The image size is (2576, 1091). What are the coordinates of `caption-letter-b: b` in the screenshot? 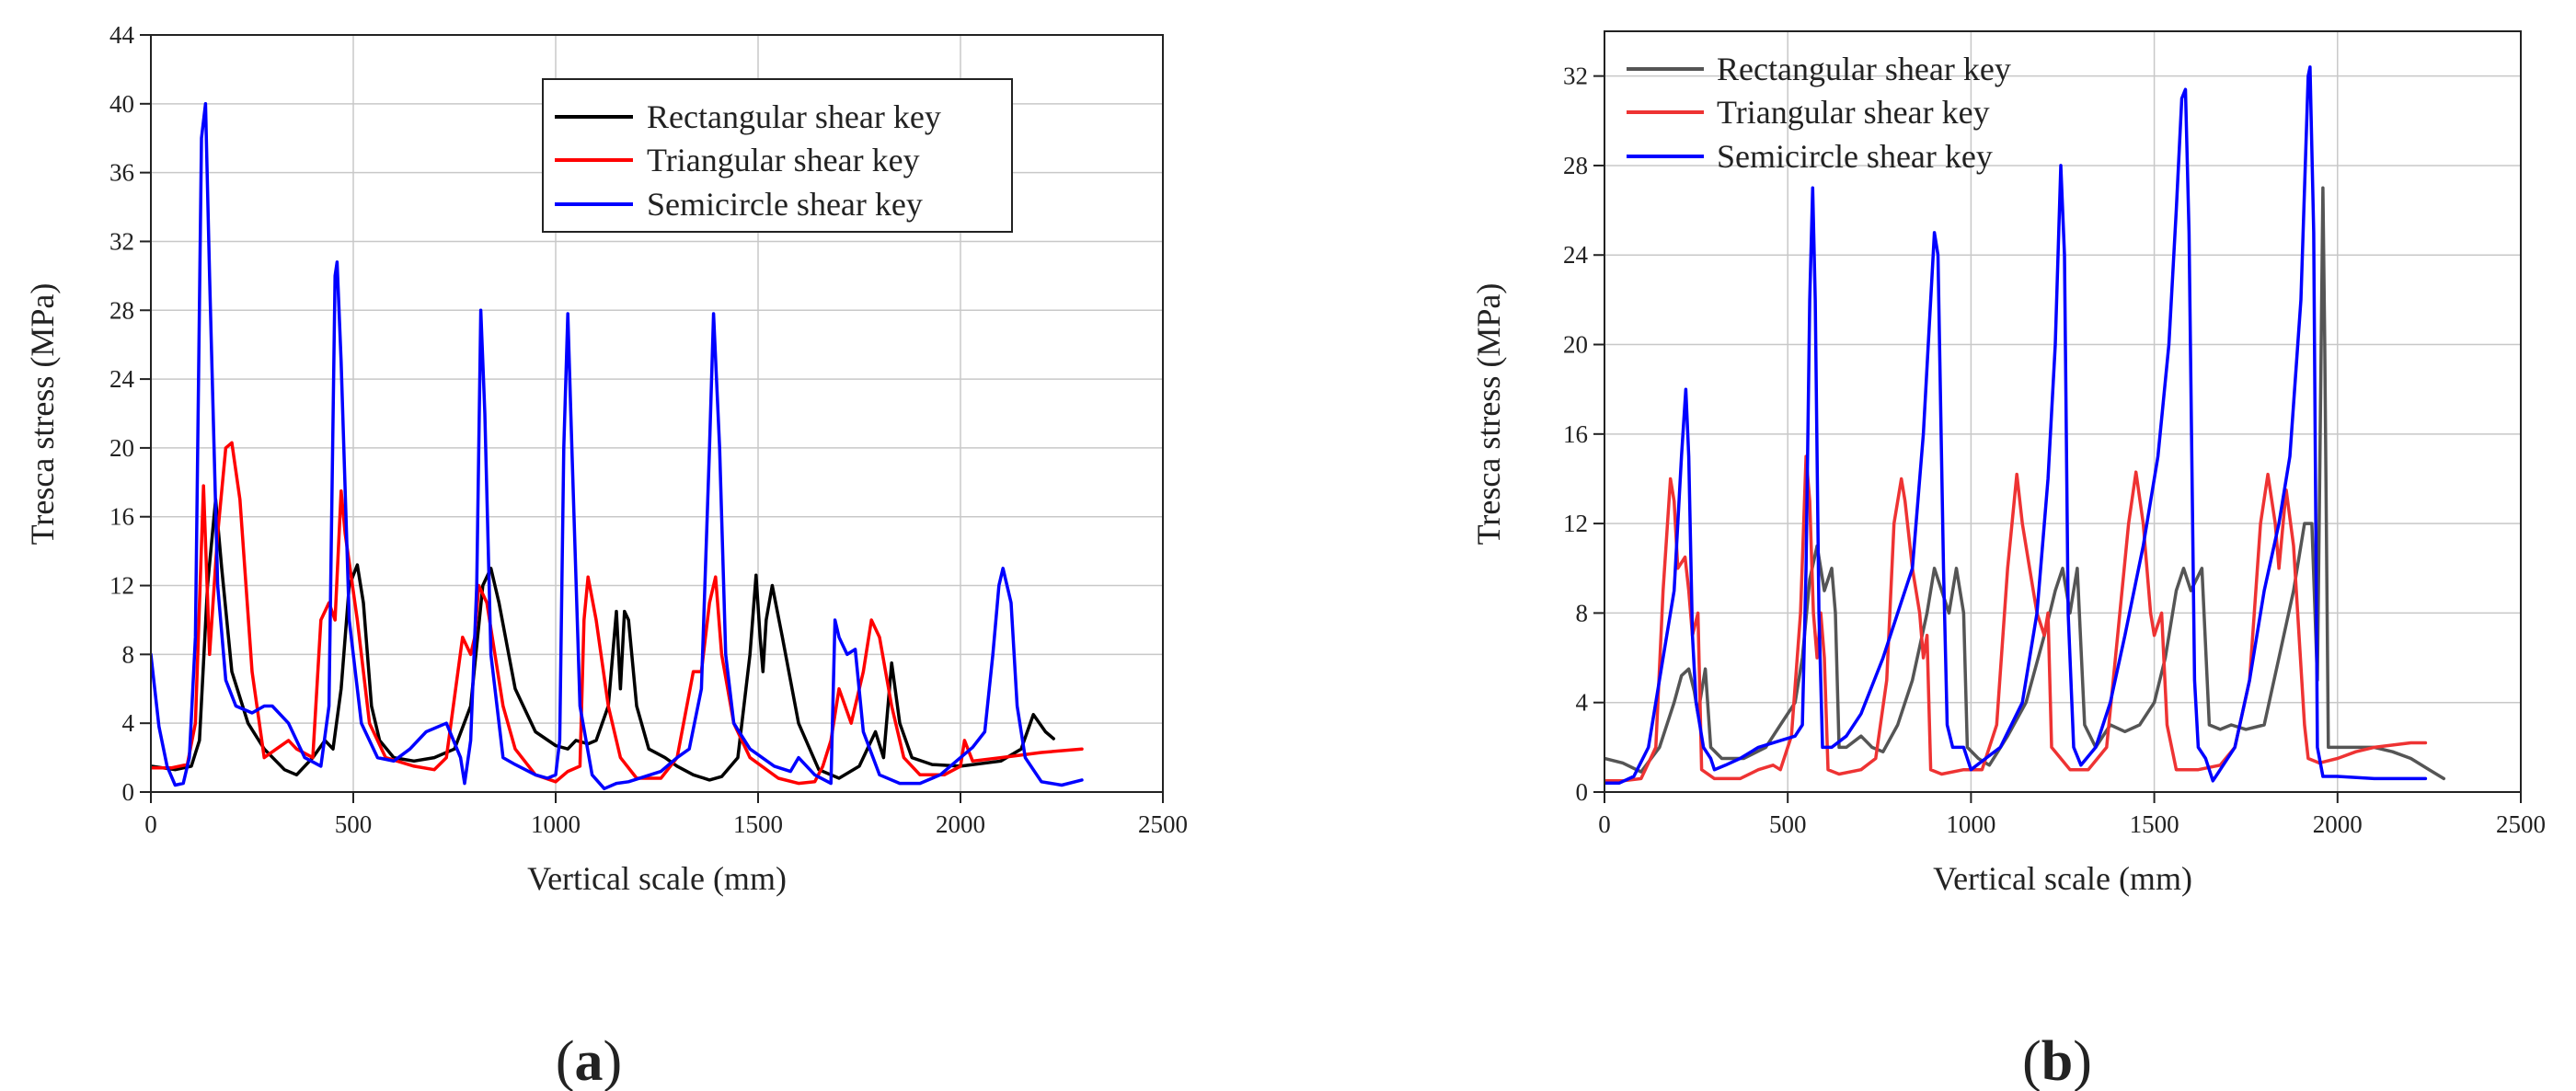 It's located at (2057, 1060).